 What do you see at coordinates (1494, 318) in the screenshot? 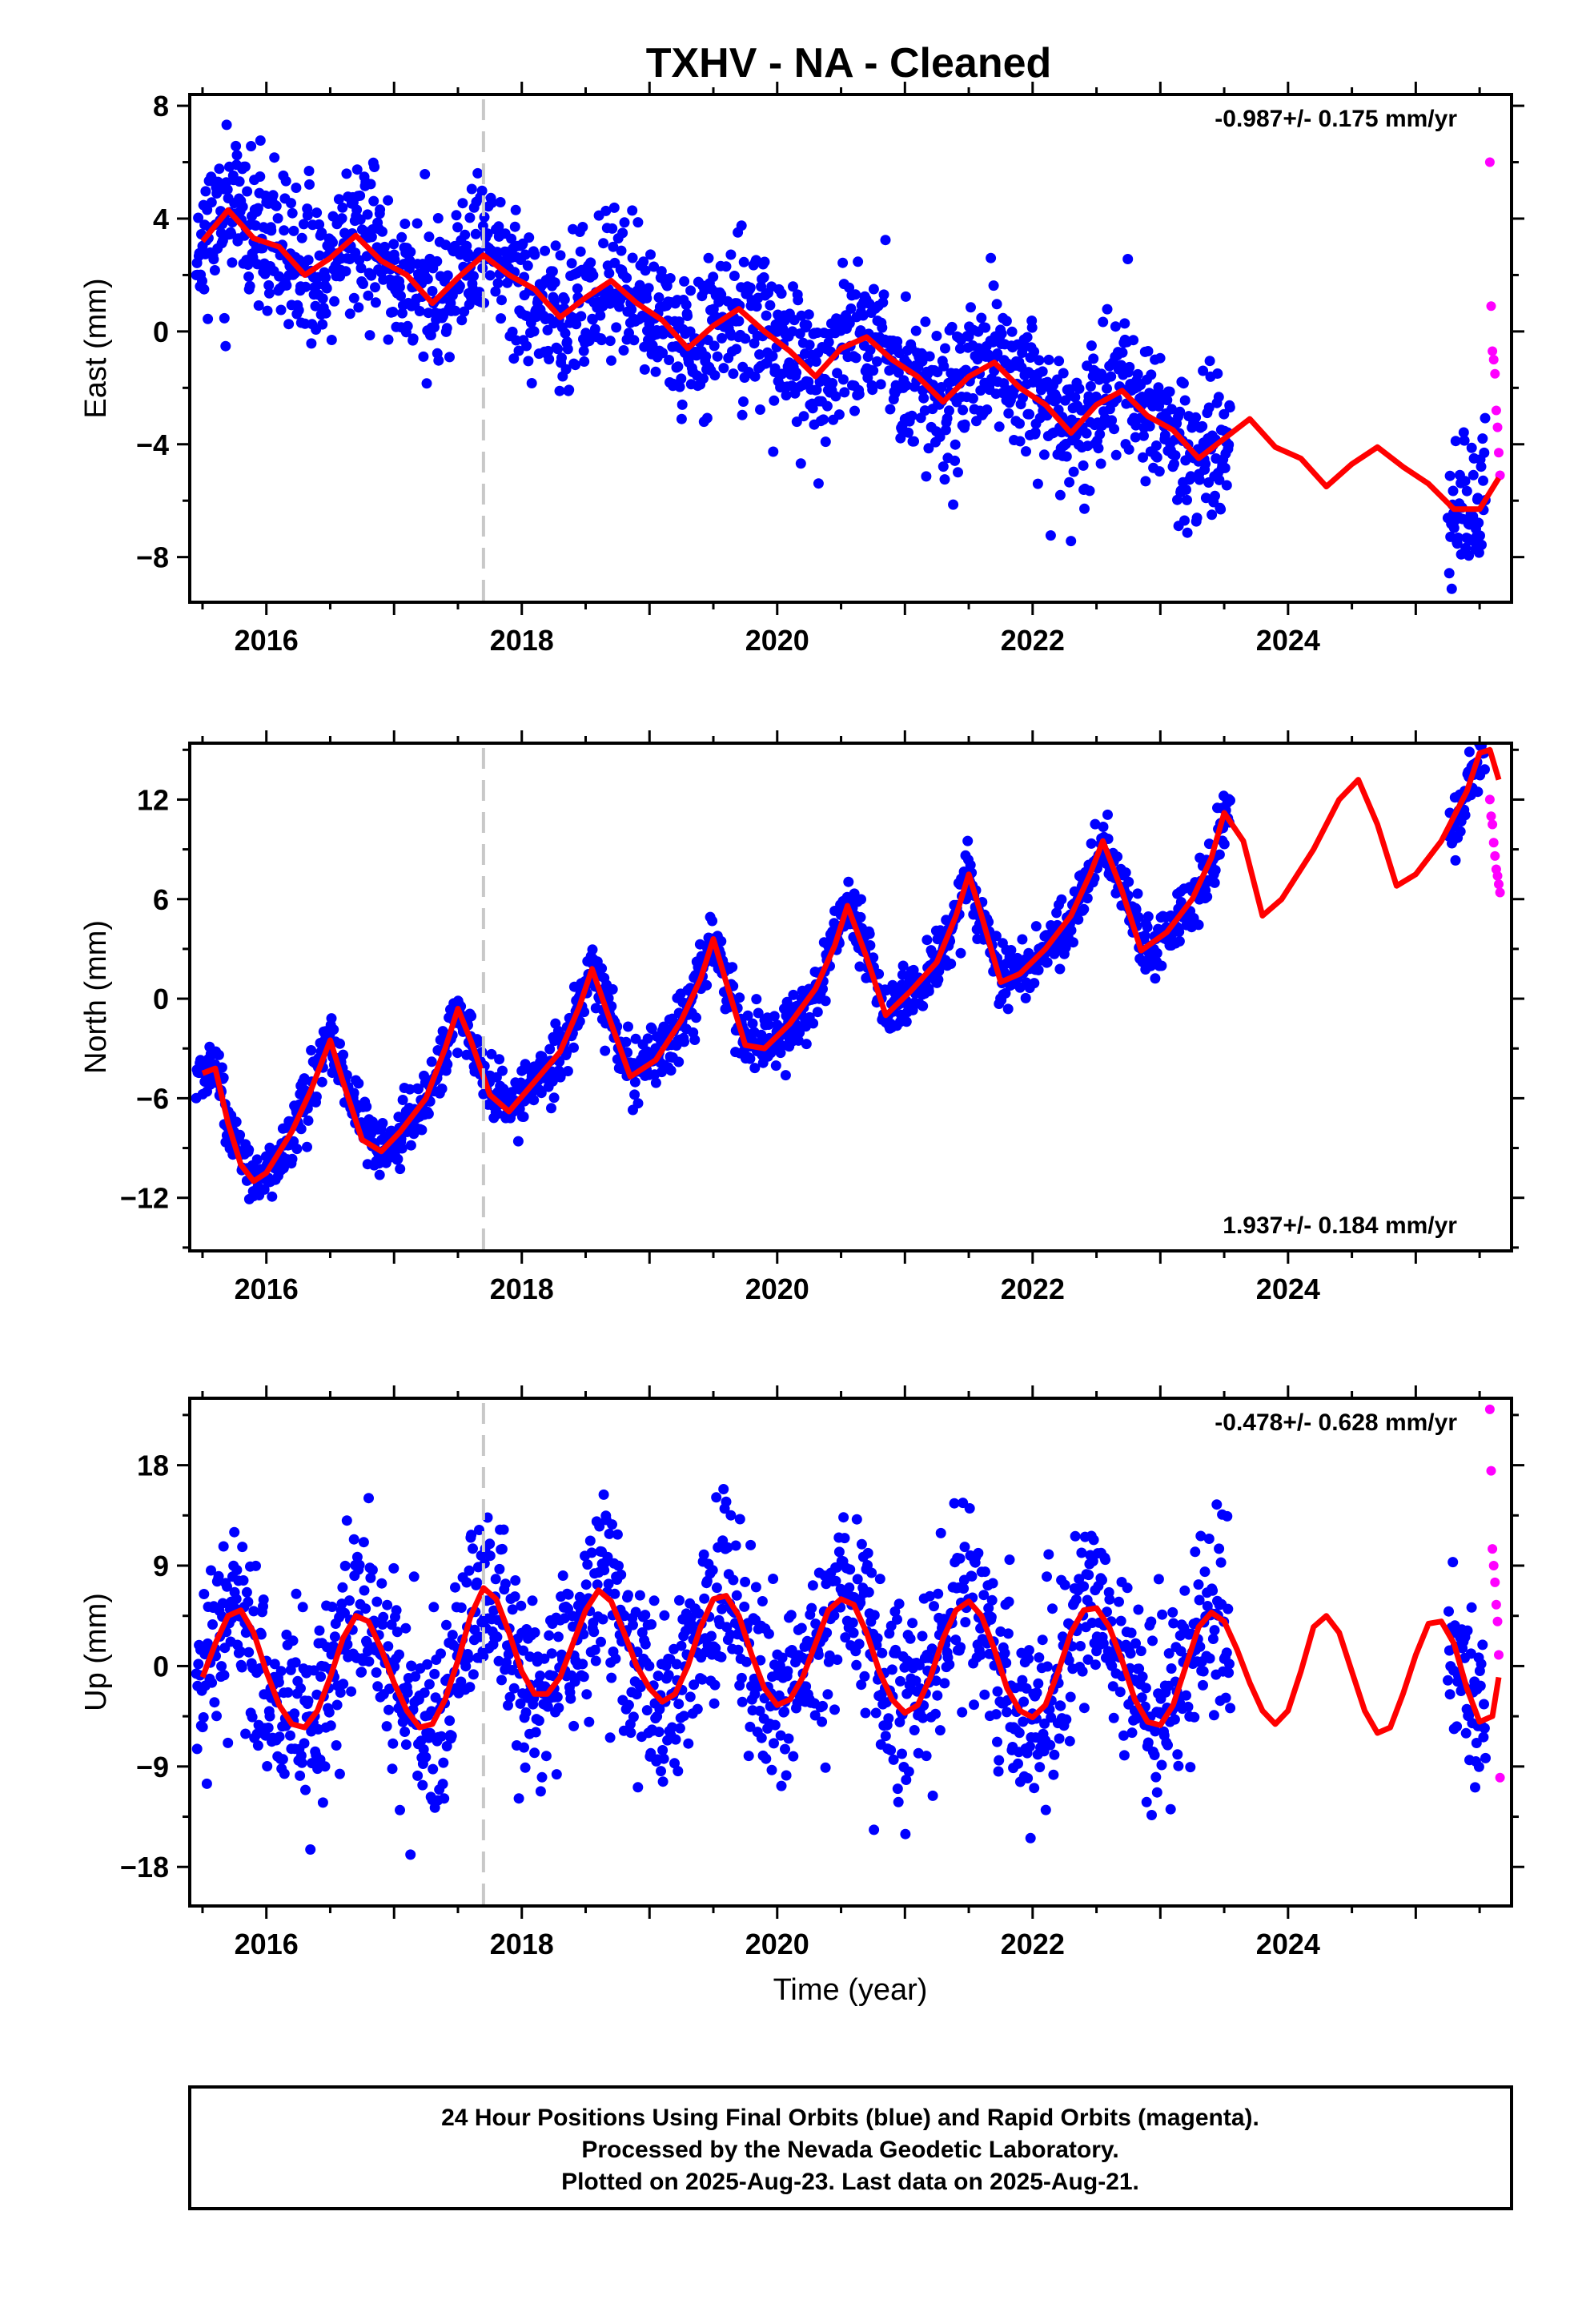
I see `rapid-orbit-points` at bounding box center [1494, 318].